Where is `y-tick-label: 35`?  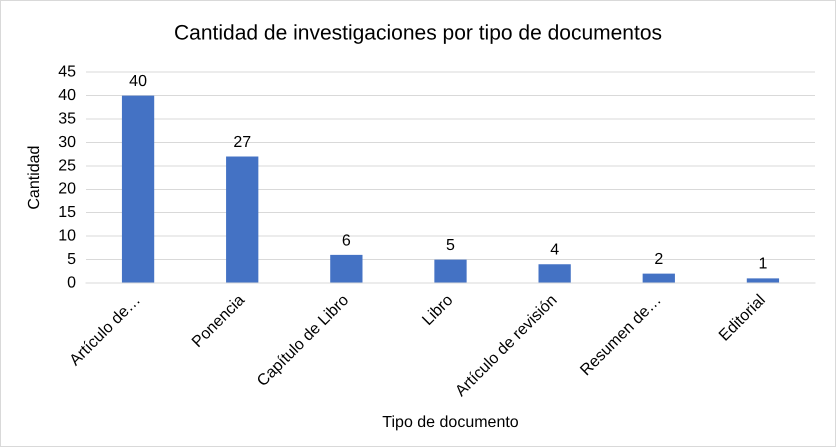
y-tick-label: 35 is located at coordinates (67, 119).